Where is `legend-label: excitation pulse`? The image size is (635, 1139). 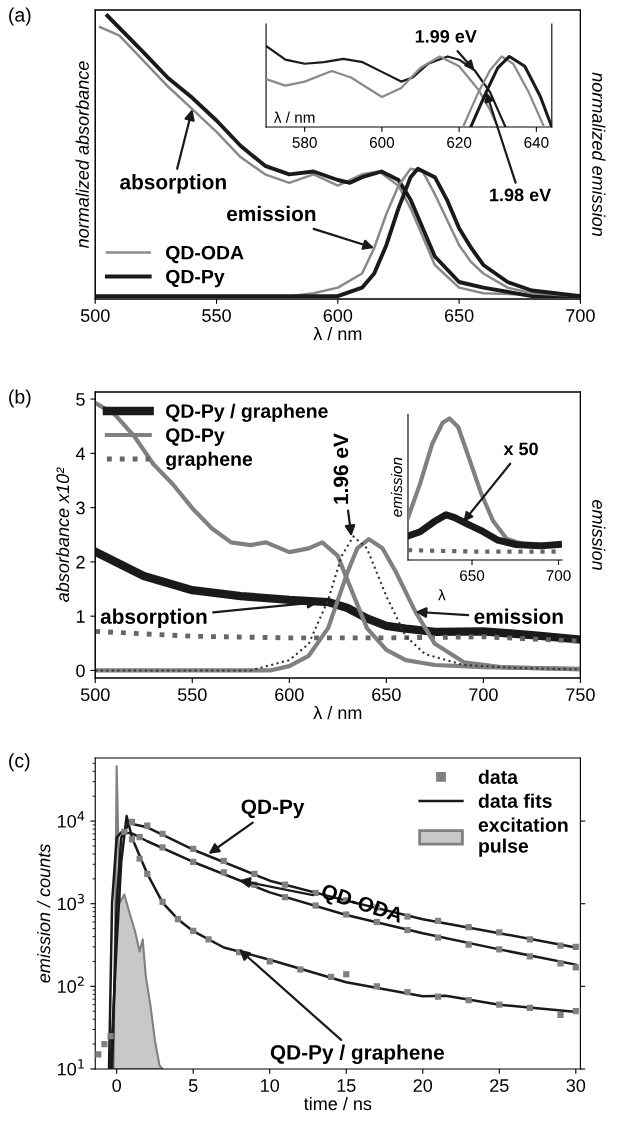
legend-label: excitation pulse is located at coordinates (523, 837).